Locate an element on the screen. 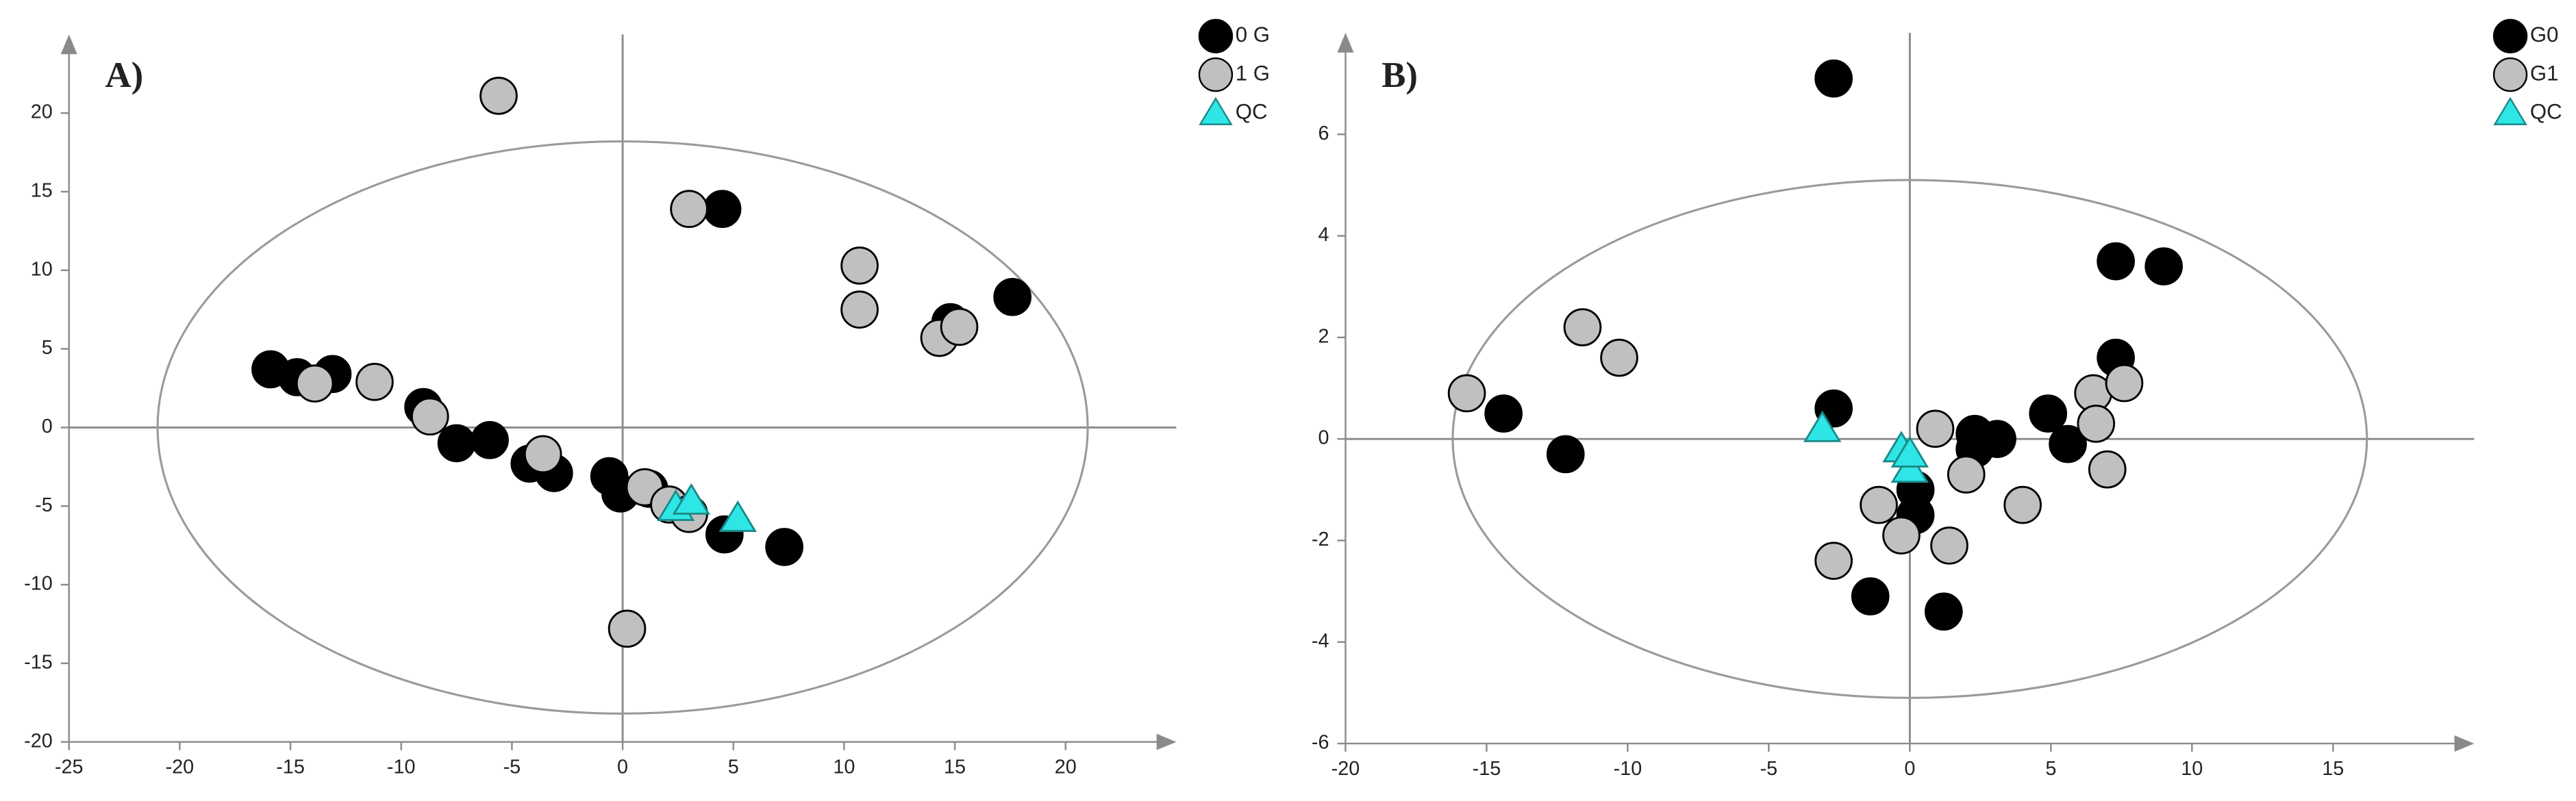 This screenshot has width=2576, height=801. y-tick-label: -4 is located at coordinates (1320, 641).